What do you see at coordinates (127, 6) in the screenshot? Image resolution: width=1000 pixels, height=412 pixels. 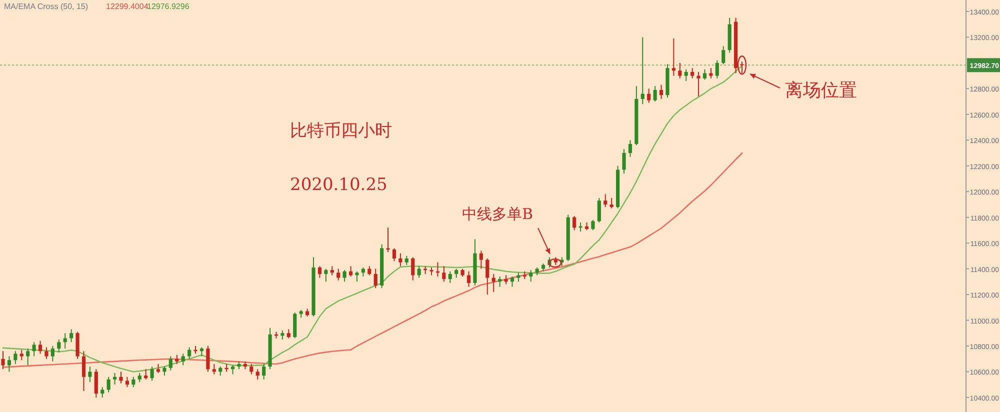 I see `annotation: 12299.4004` at bounding box center [127, 6].